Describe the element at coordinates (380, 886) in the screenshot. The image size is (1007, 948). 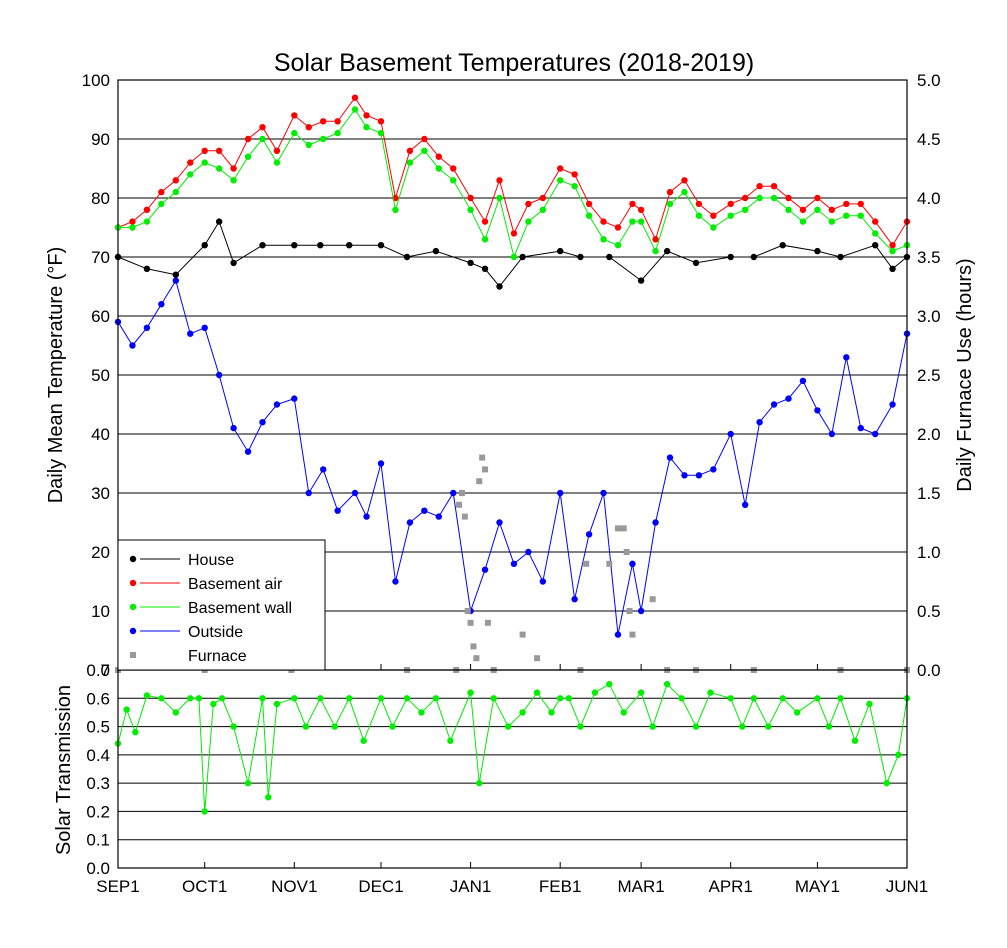
I see `x-tick-label: DEC1` at that location.